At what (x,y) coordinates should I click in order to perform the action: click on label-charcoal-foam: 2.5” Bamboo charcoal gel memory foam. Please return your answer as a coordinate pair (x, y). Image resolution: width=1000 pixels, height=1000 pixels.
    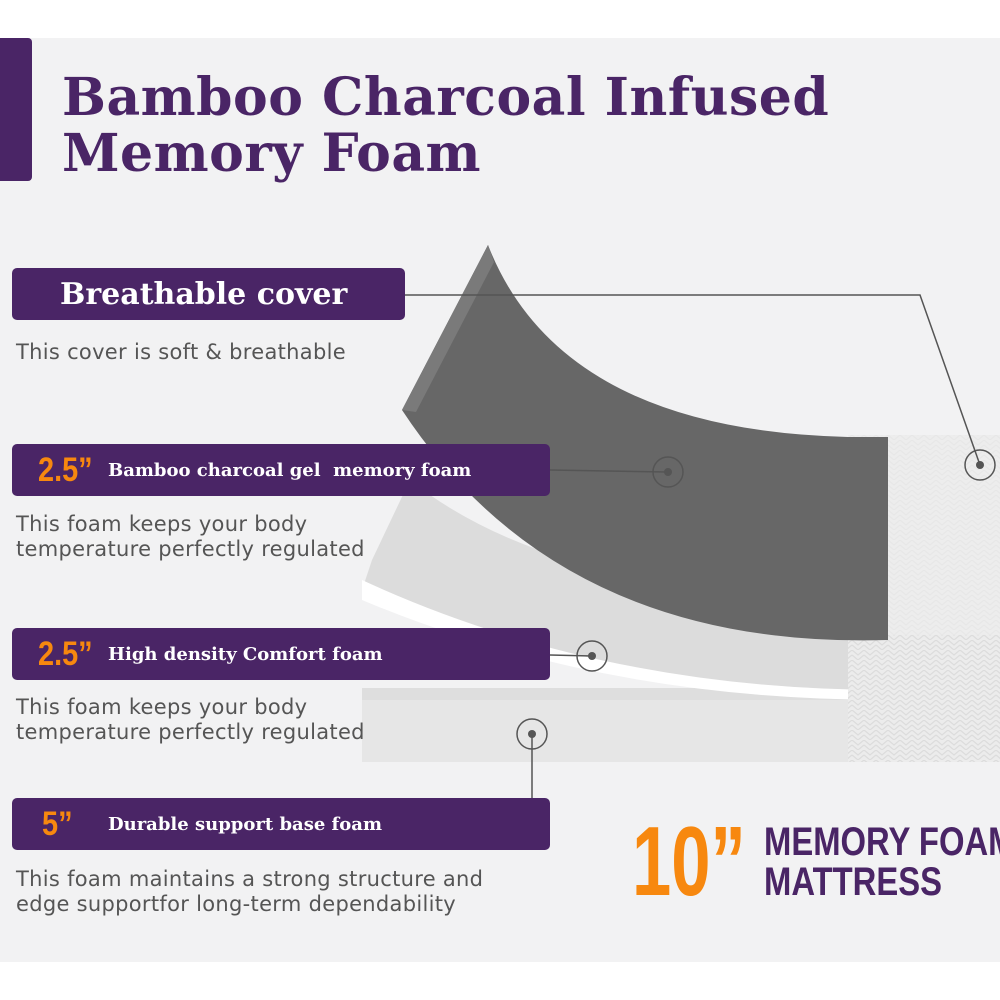
    Looking at the image, I should click on (281, 470).